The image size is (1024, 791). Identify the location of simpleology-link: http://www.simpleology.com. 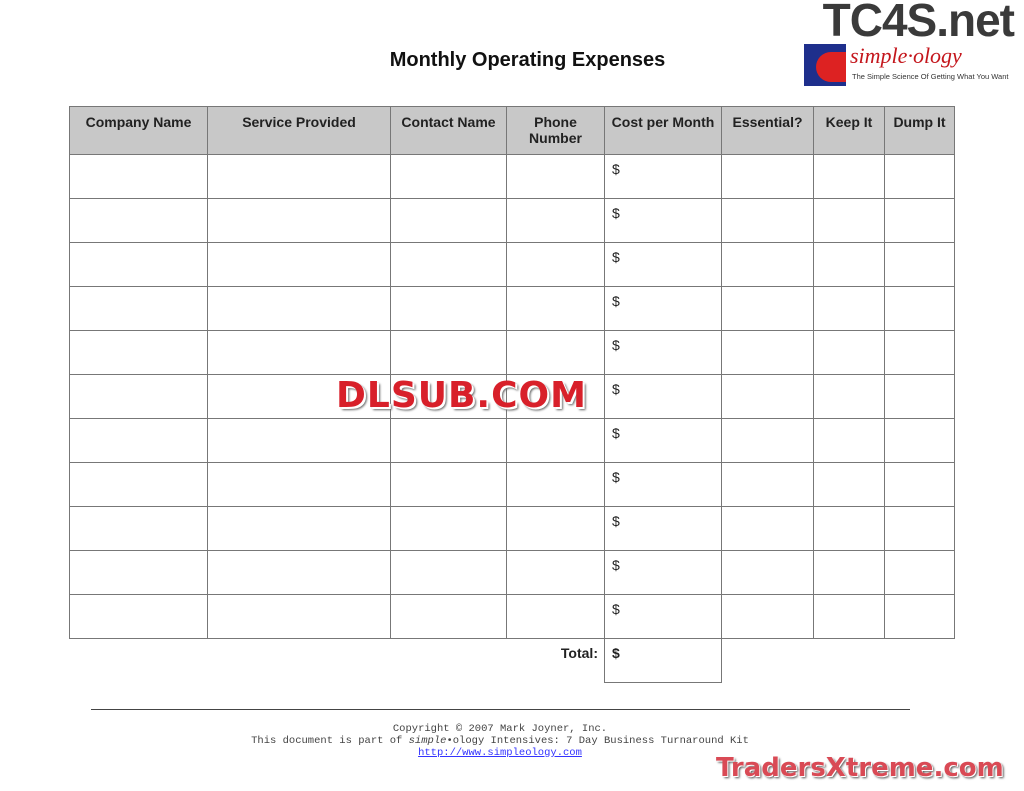
(500, 753).